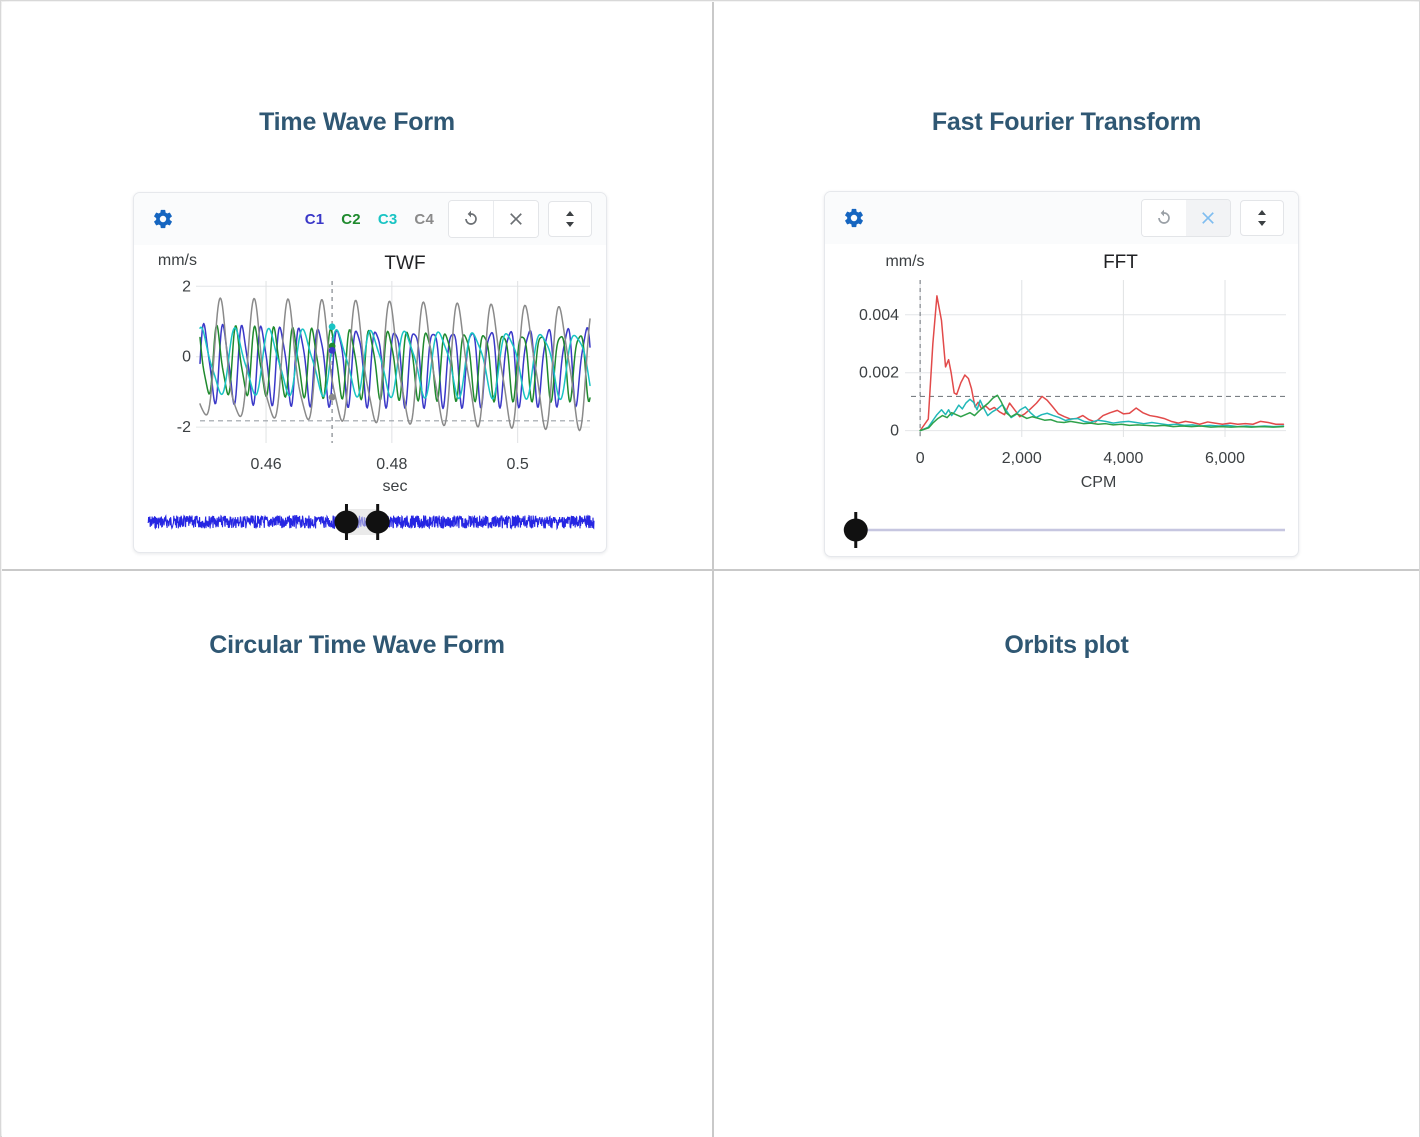 Image resolution: width=1420 pixels, height=1137 pixels. I want to click on svg-text: 6,000, so click(1225, 458).